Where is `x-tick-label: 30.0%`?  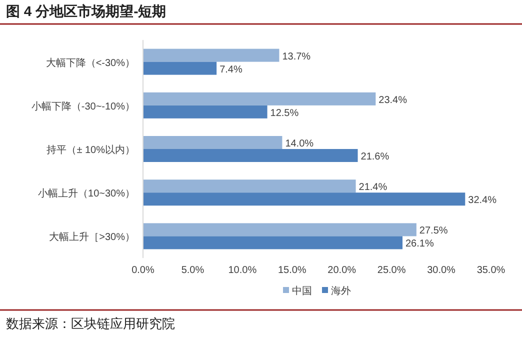
x-tick-label: 30.0% is located at coordinates (441, 270).